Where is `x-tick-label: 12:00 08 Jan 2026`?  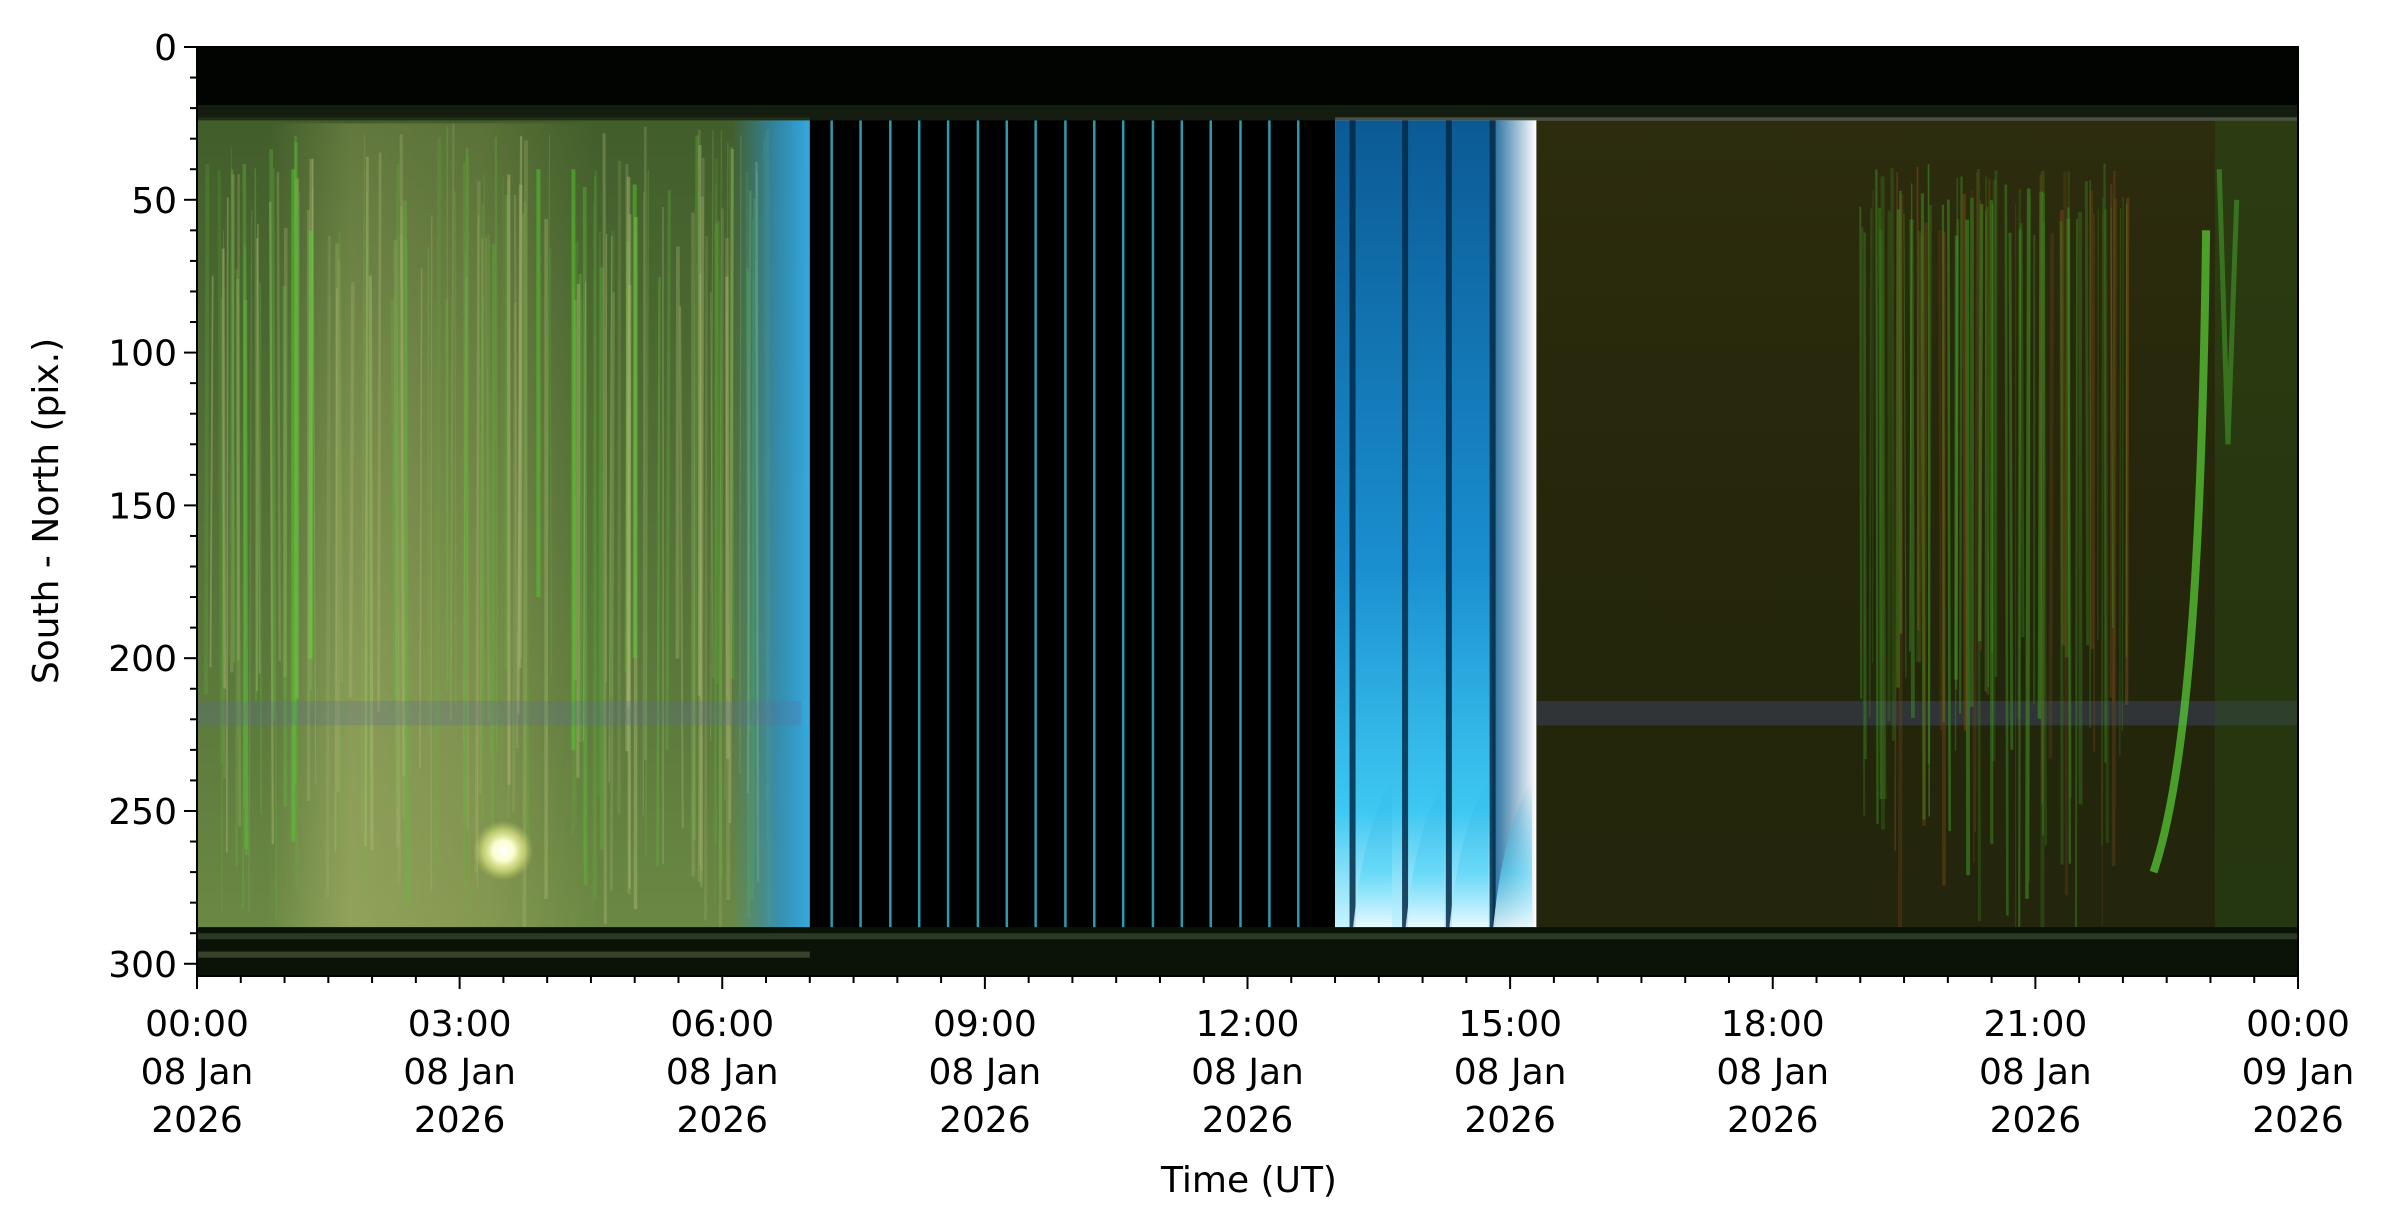
x-tick-label: 12:00 08 Jan 2026 is located at coordinates (1247, 1072).